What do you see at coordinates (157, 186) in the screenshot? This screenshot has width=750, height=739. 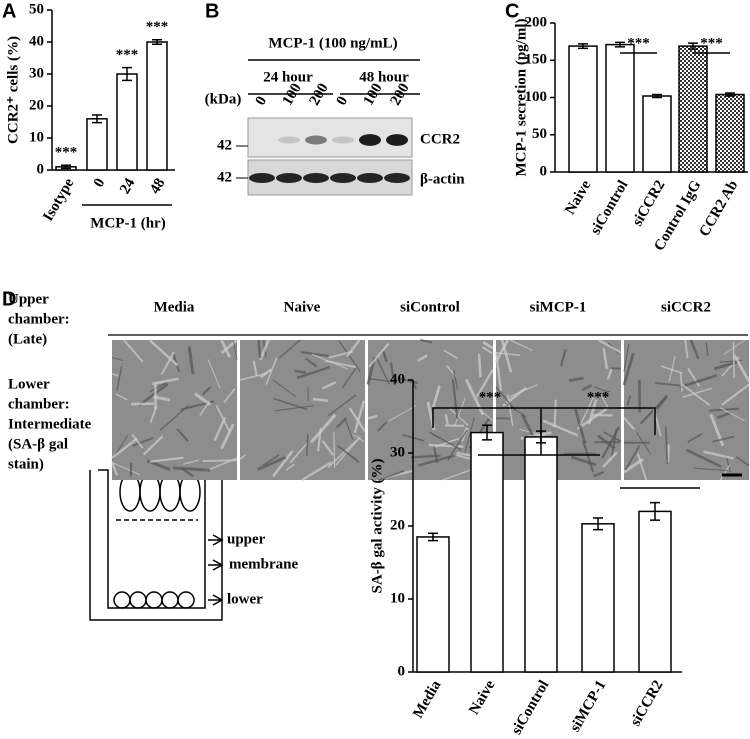 I see `x-tick-label: 48` at bounding box center [157, 186].